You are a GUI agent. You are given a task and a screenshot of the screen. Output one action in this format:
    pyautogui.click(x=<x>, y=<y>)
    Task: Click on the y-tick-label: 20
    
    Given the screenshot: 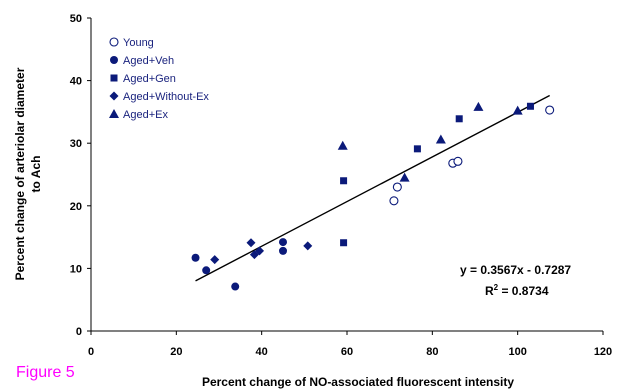 What is the action you would take?
    pyautogui.click(x=76, y=207)
    